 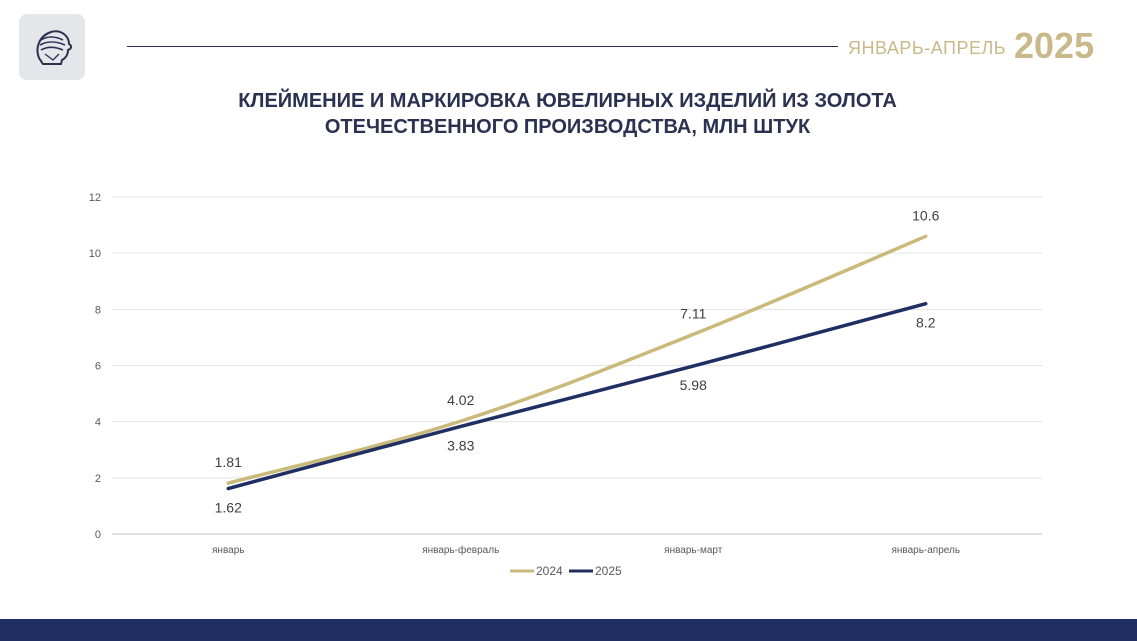 What do you see at coordinates (460, 400) in the screenshot?
I see `data-label: 4.02` at bounding box center [460, 400].